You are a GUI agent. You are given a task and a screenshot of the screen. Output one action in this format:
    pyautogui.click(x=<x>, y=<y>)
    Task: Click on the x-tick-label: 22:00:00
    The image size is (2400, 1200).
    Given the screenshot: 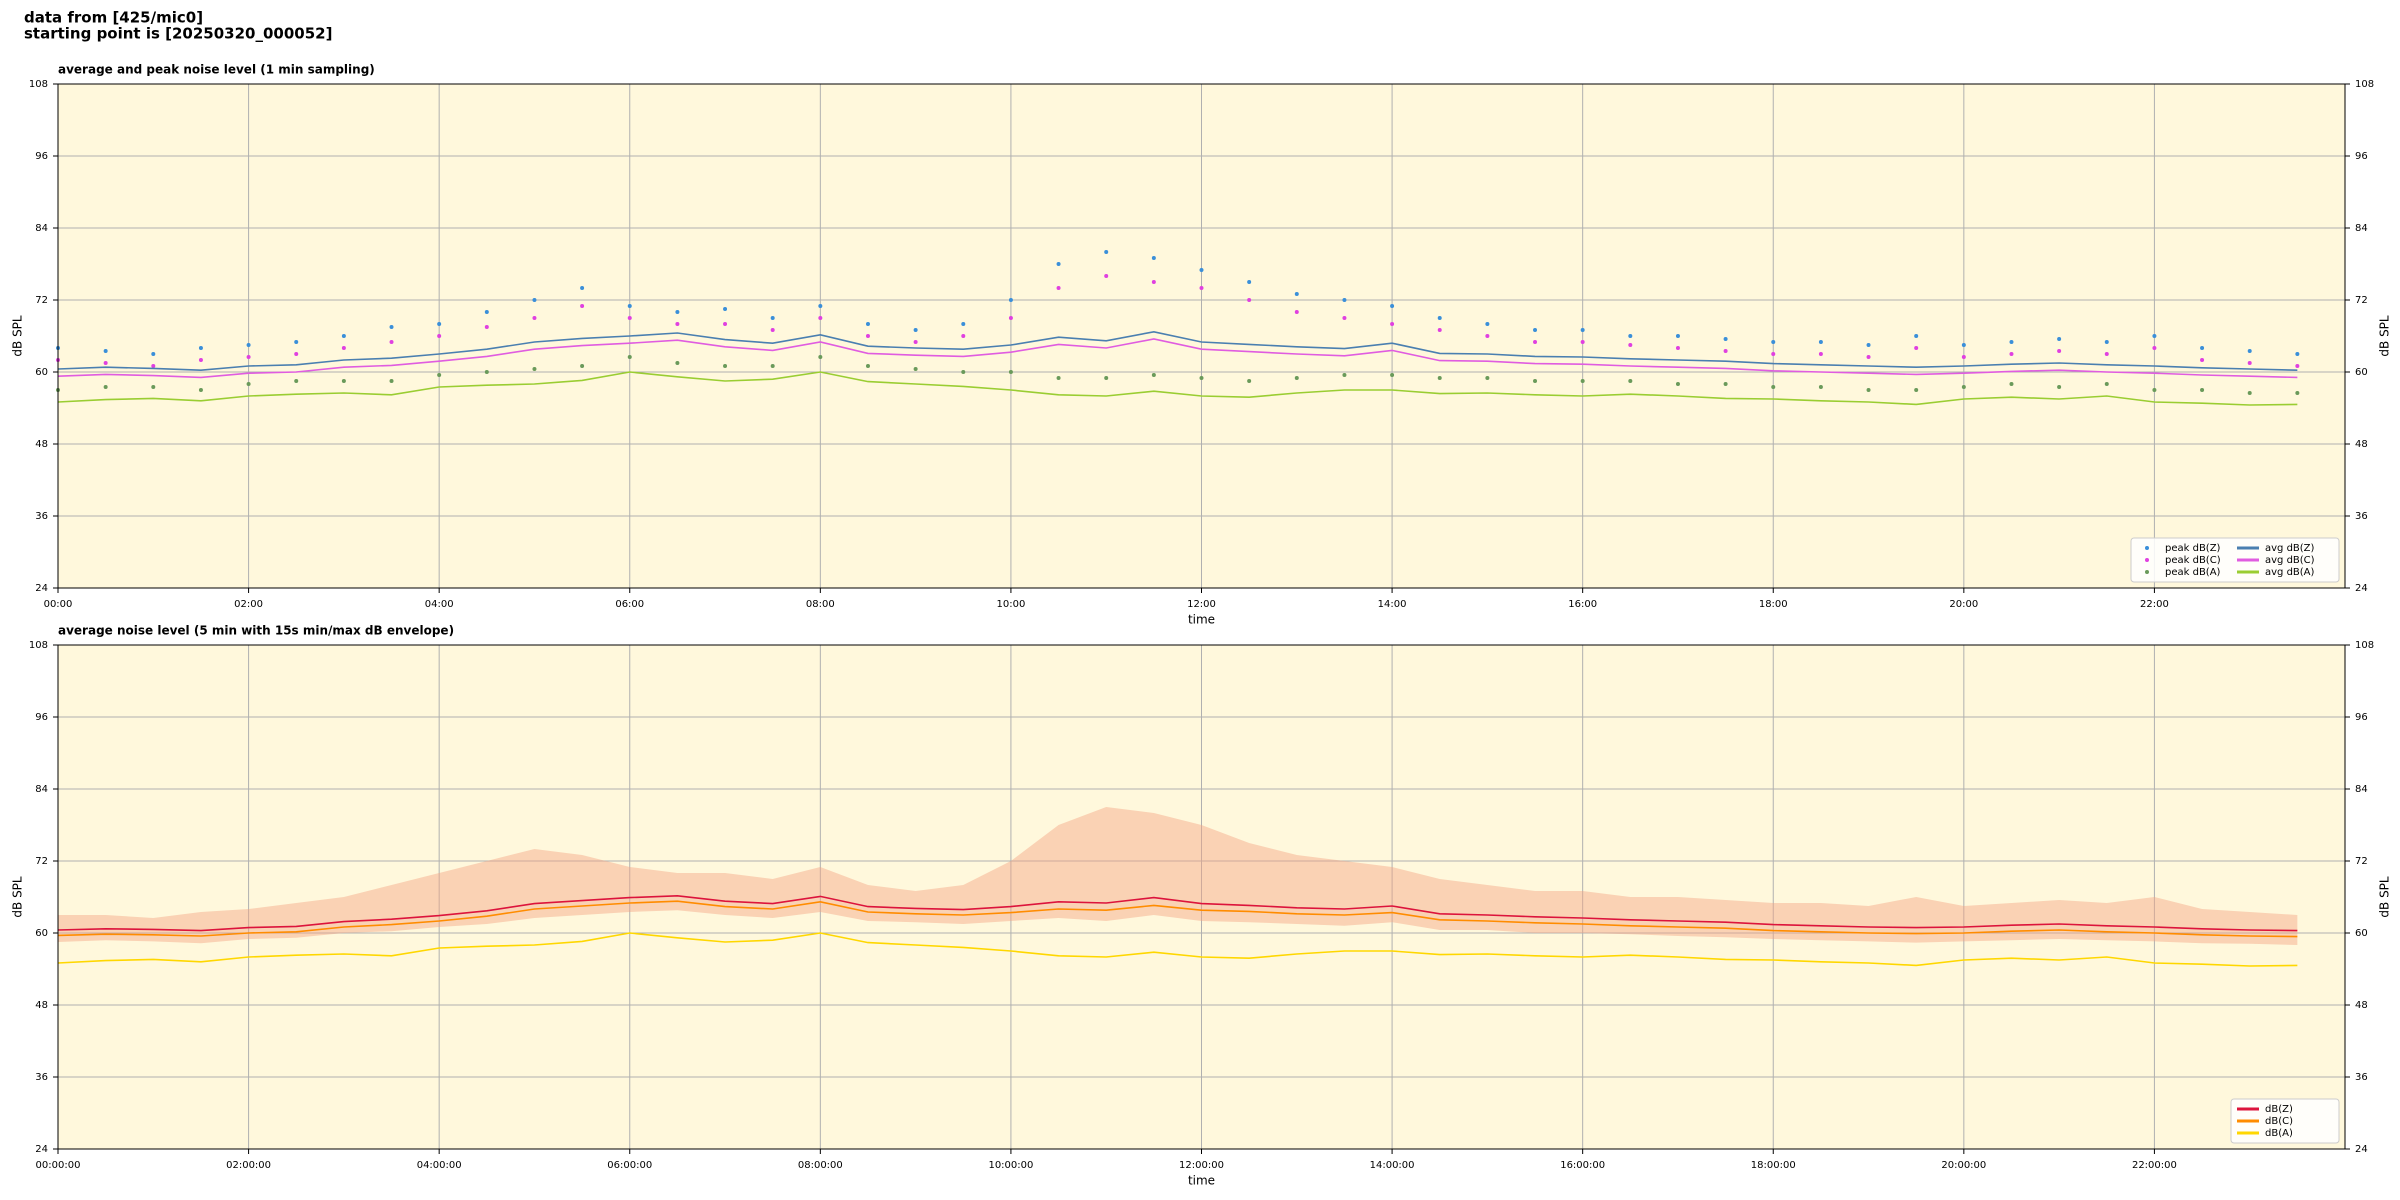 What is the action you would take?
    pyautogui.click(x=2154, y=1165)
    